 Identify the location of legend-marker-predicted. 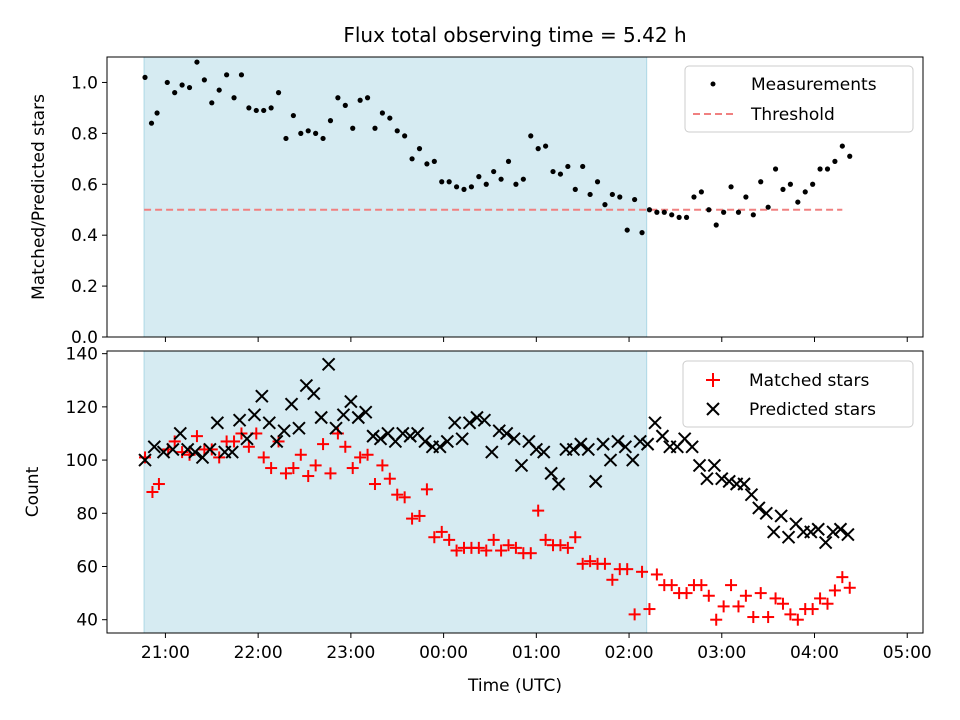
(713, 409).